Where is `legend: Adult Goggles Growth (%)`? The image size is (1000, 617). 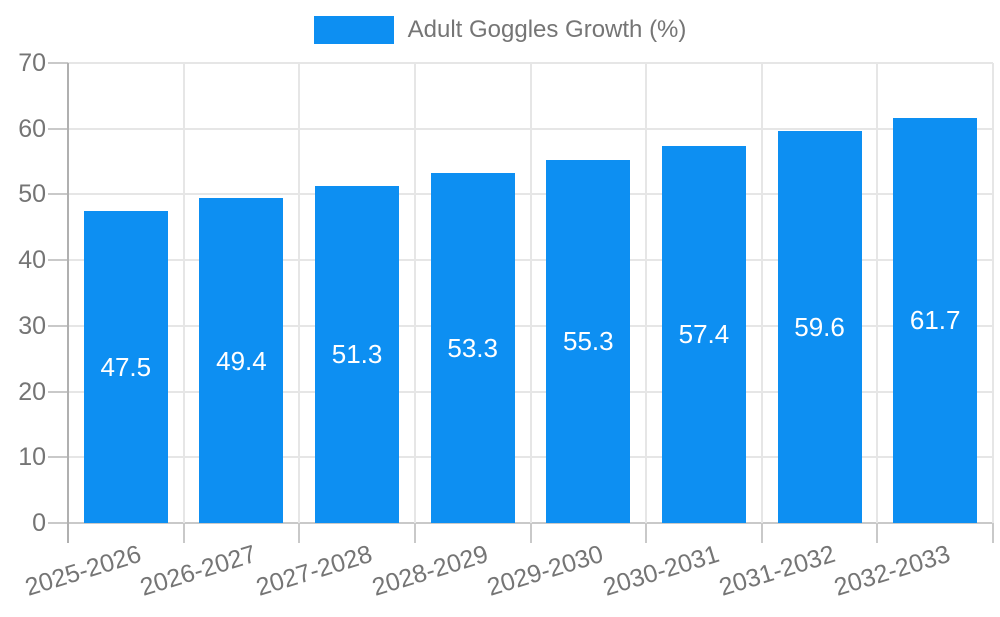
legend: Adult Goggles Growth (%) is located at coordinates (500, 30).